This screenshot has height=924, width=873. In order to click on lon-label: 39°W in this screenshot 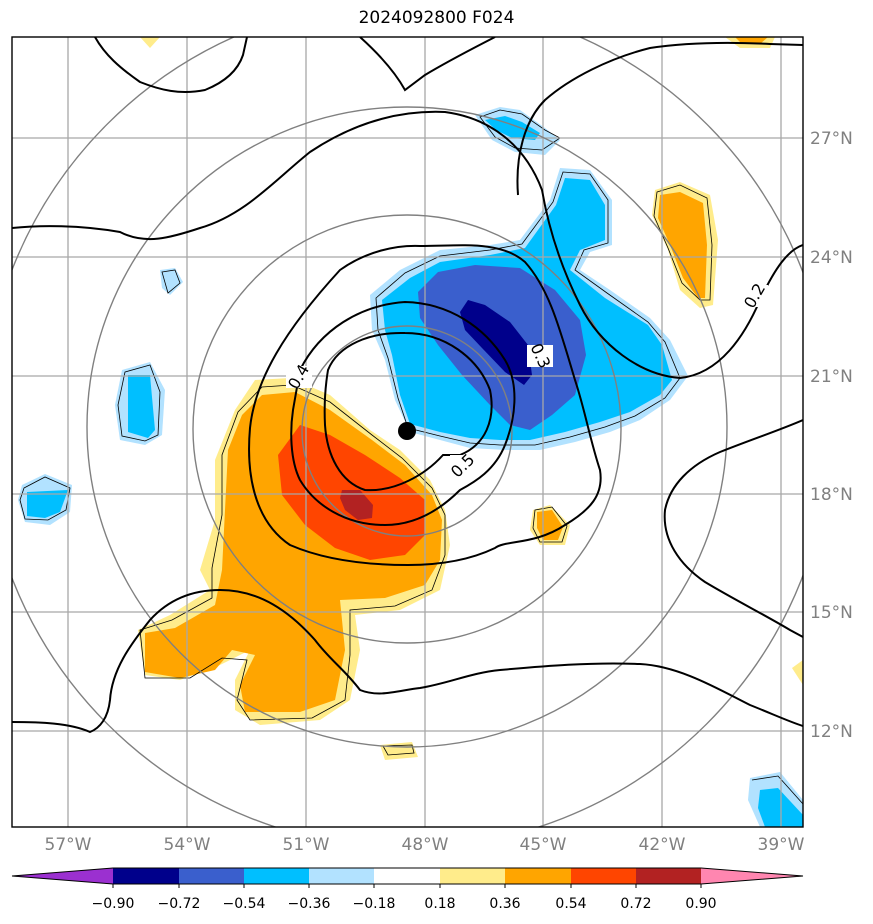, I will do `click(781, 845)`.